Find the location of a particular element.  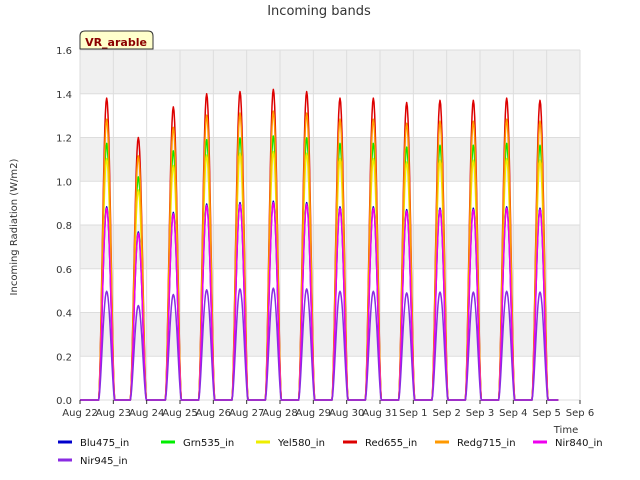

y-tick-label: 1.0 is located at coordinates (64, 182).